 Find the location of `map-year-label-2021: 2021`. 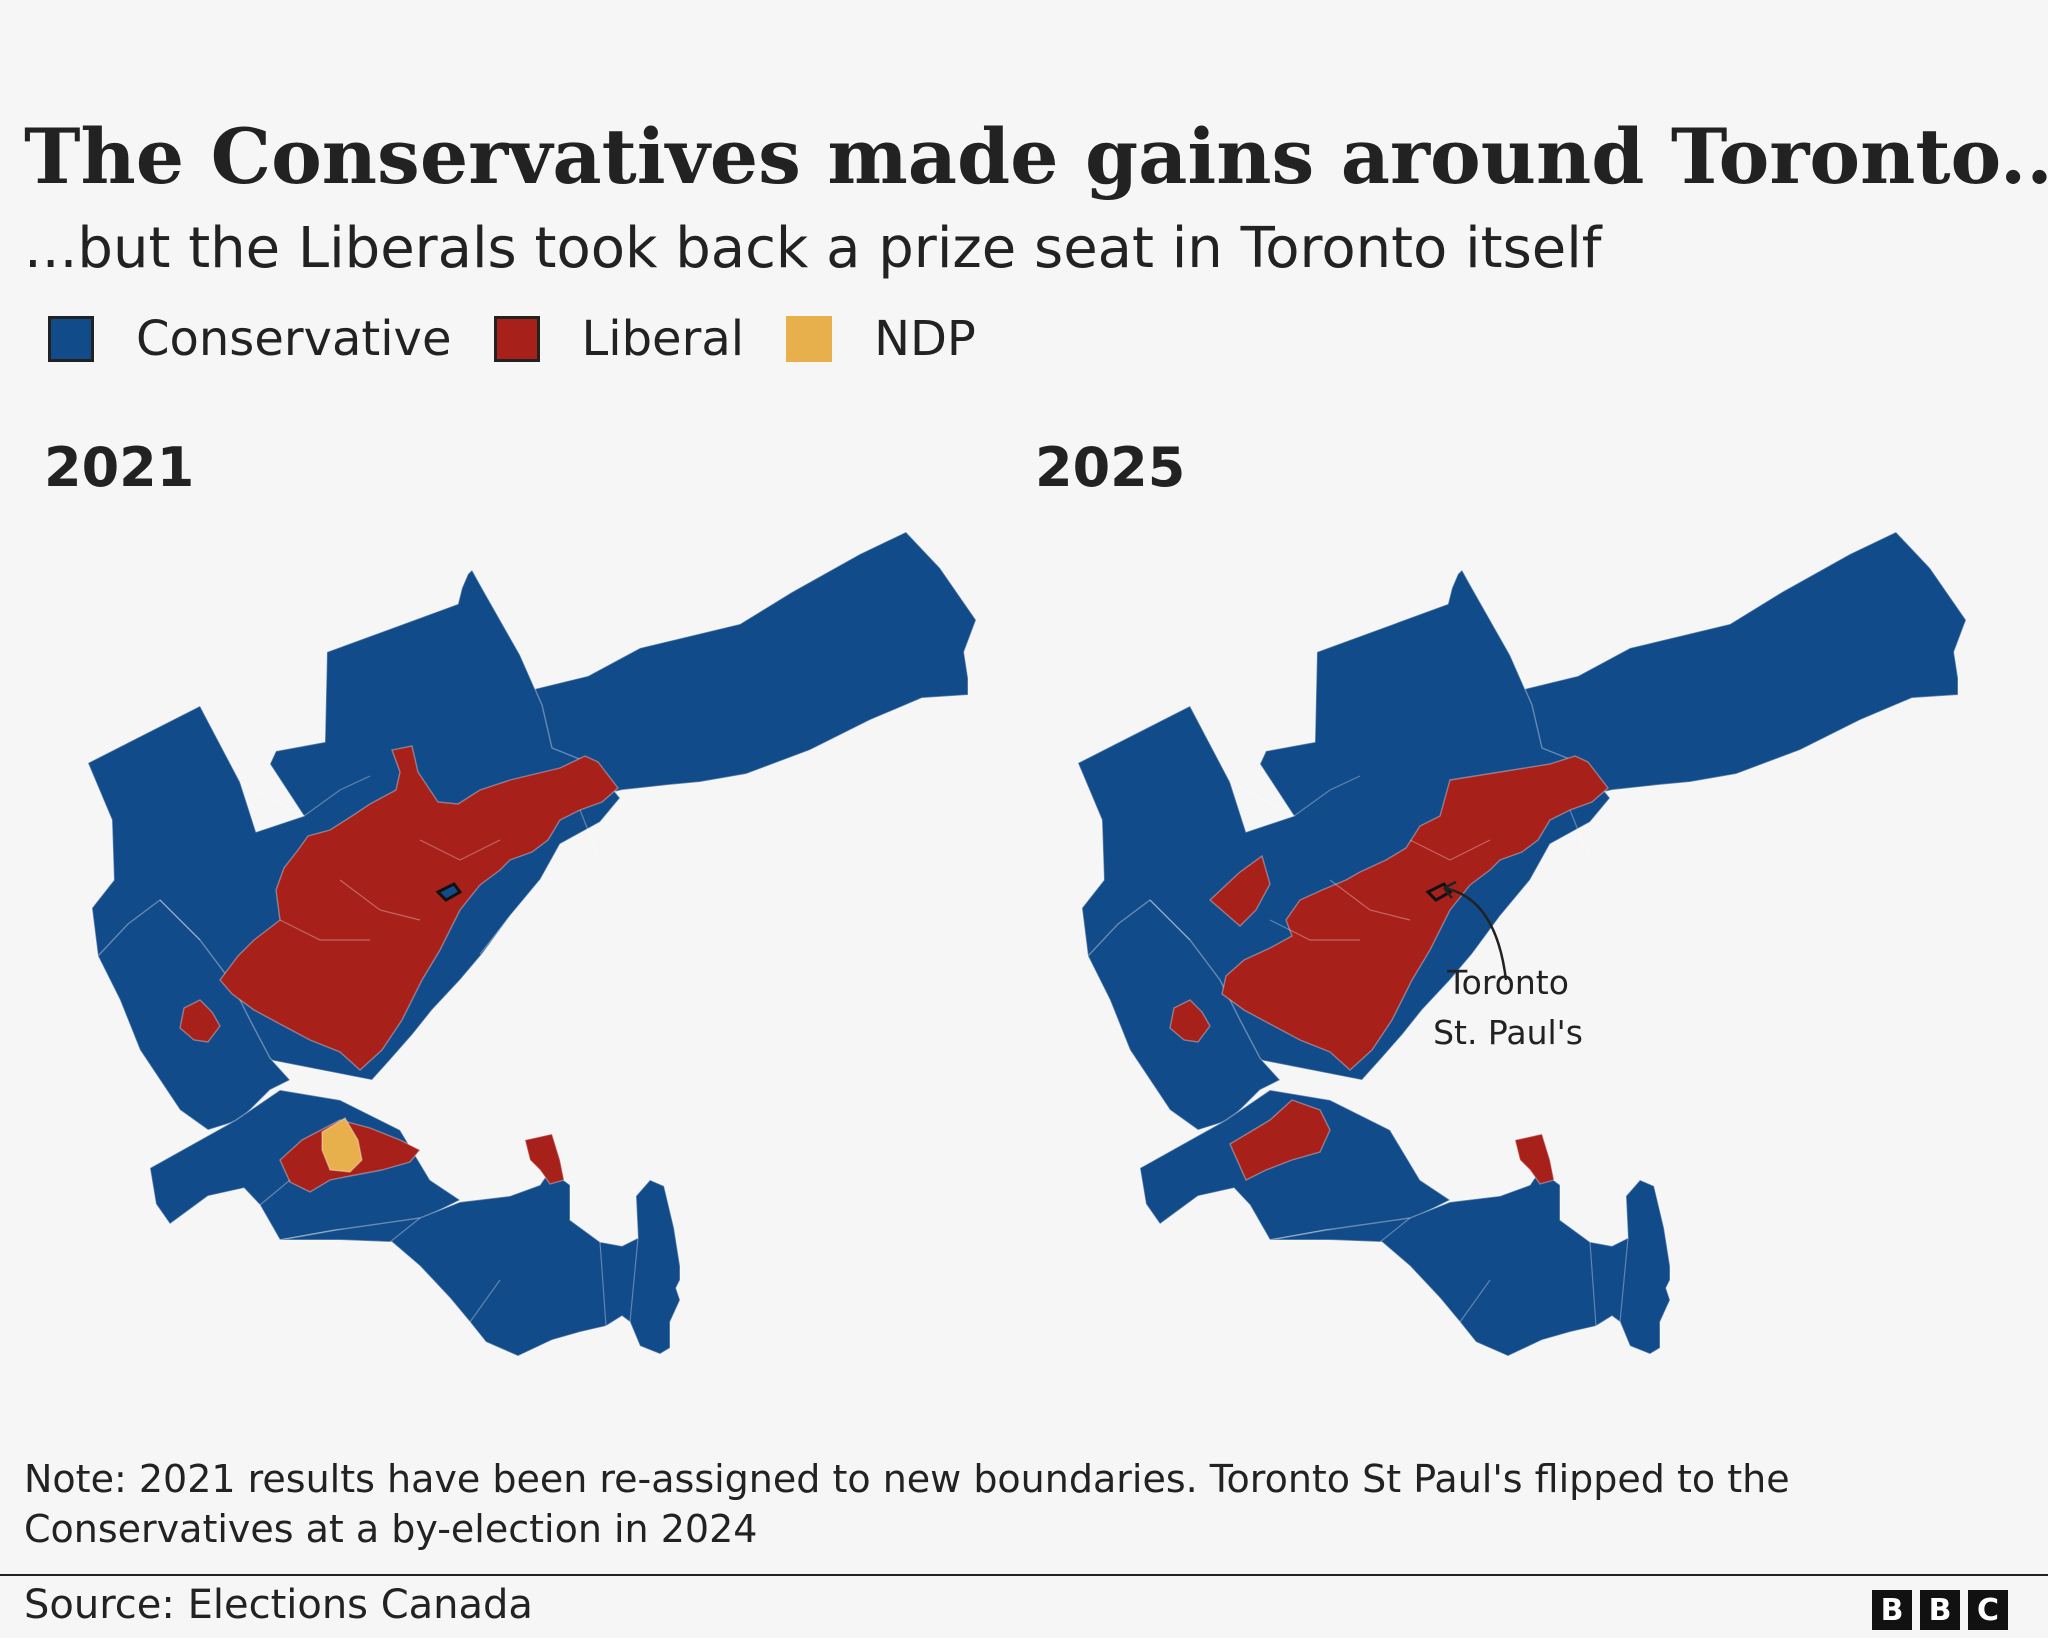

map-year-label-2021: 2021 is located at coordinates (119, 467).